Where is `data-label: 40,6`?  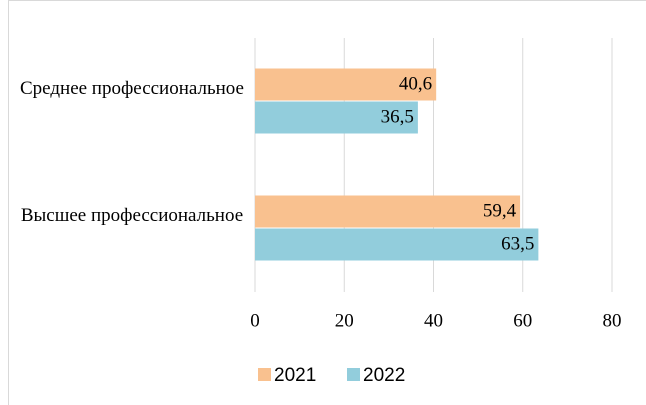
data-label: 40,6 is located at coordinates (415, 83).